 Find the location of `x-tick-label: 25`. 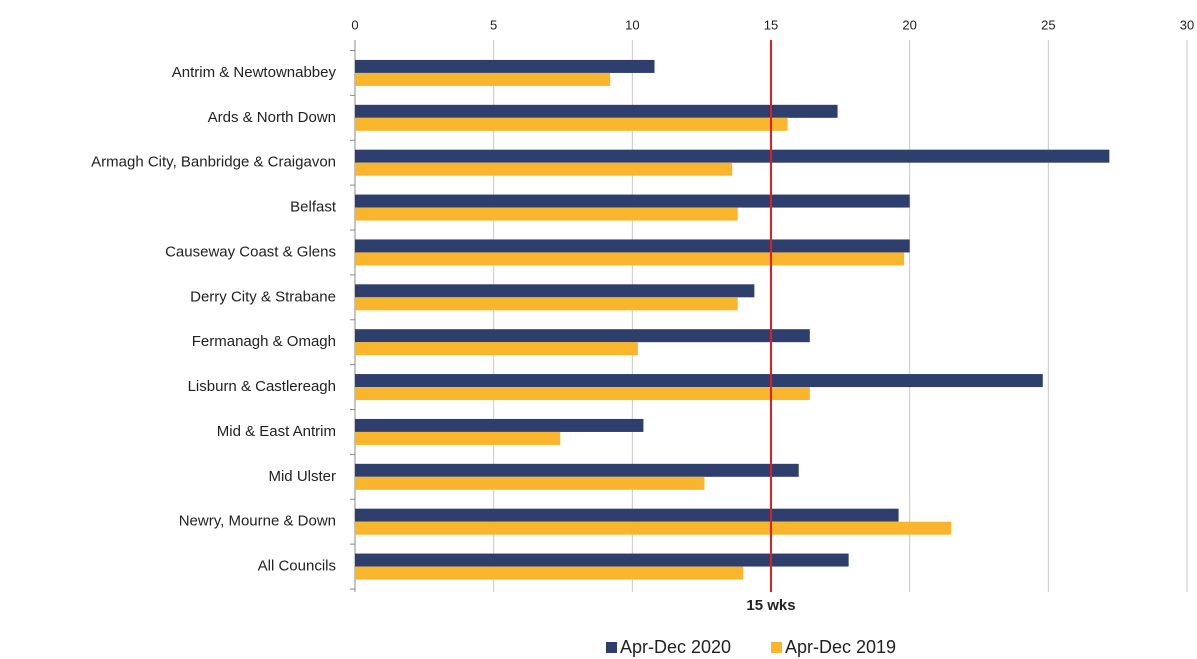

x-tick-label: 25 is located at coordinates (1048, 24).